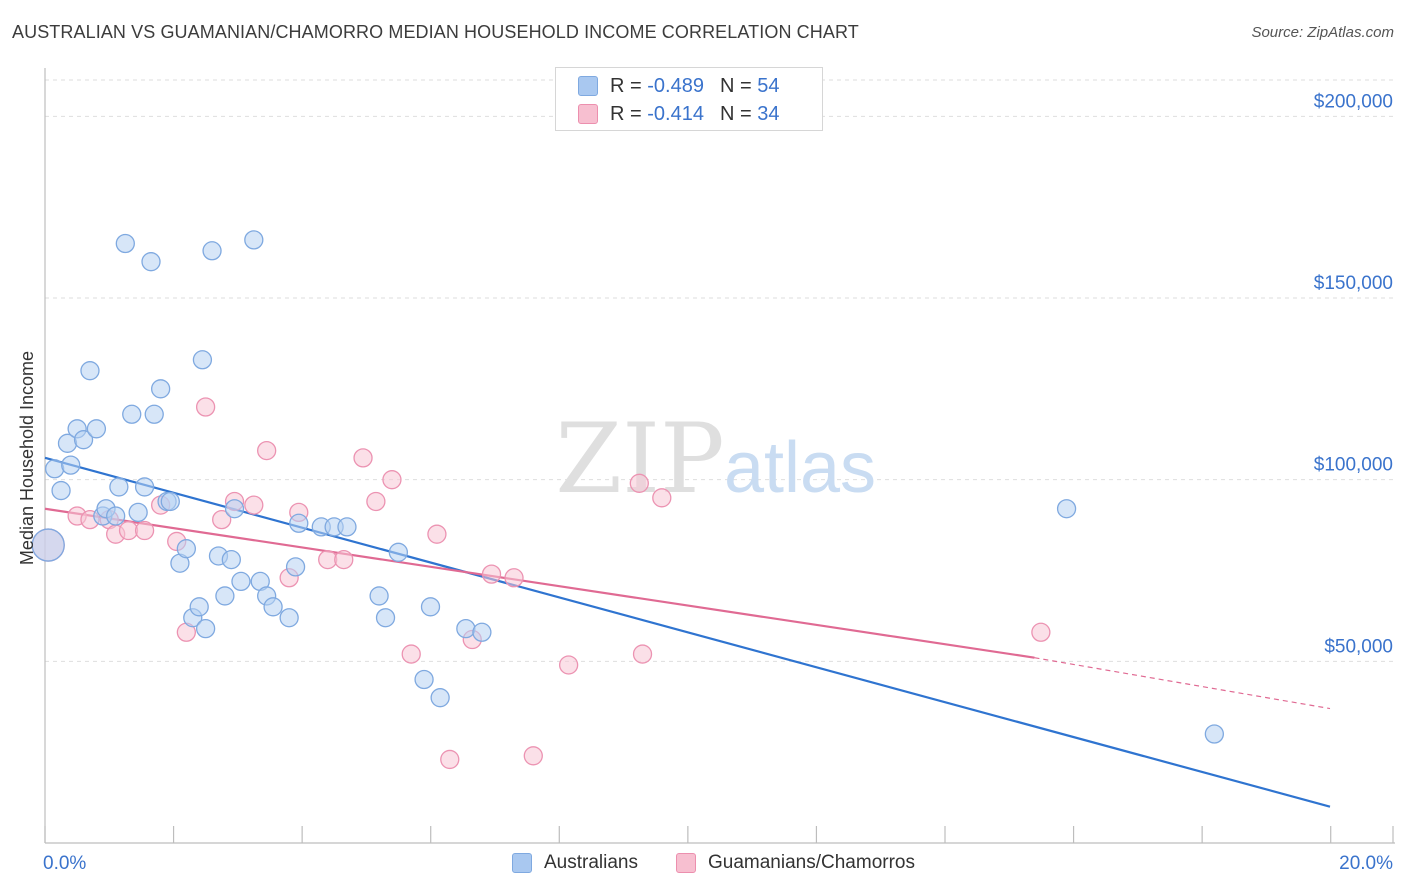 The height and width of the screenshot is (892, 1406). Describe the element at coordinates (1353, 465) in the screenshot. I see `y-tick-label: $100,000` at that location.